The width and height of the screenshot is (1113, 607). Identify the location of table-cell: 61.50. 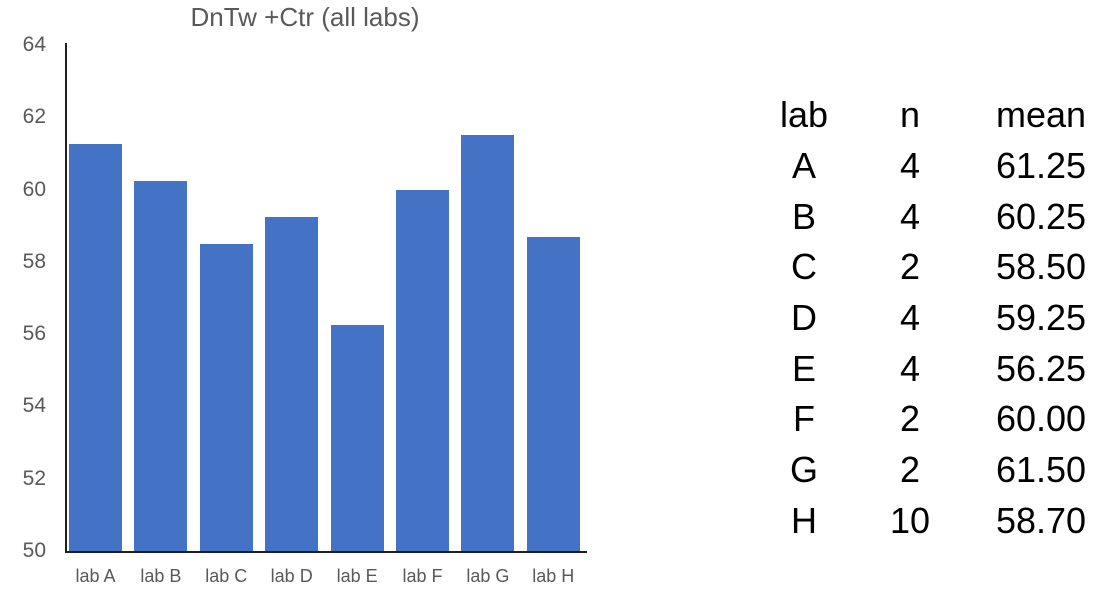
(1041, 470).